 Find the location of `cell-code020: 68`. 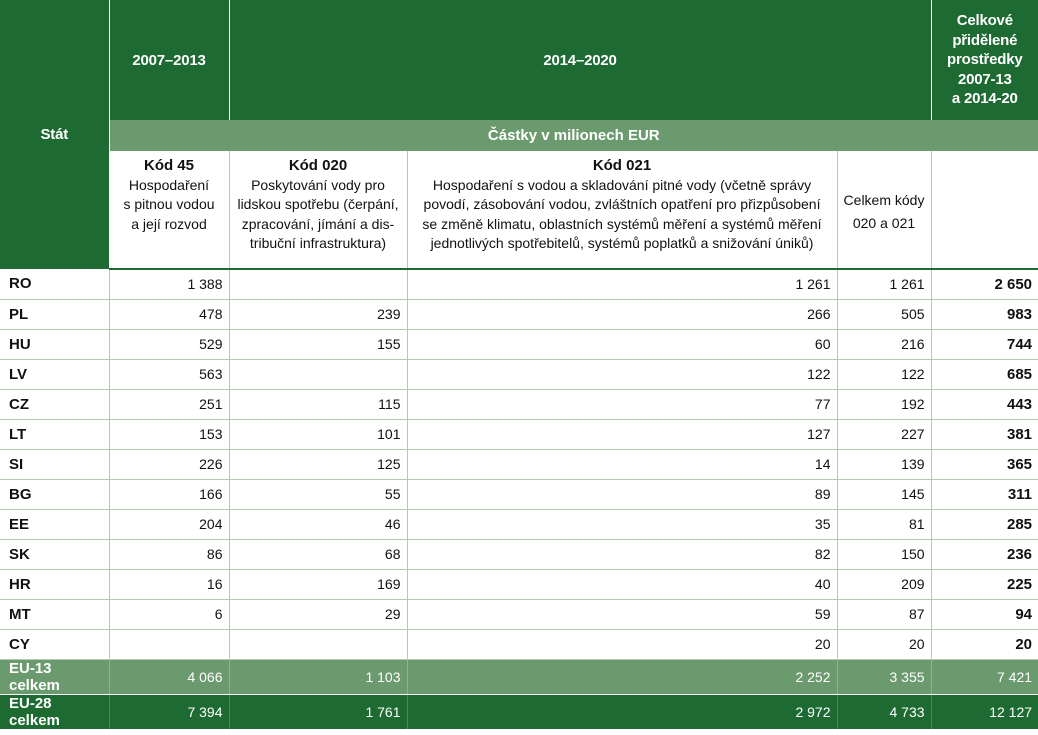

cell-code020: 68 is located at coordinates (318, 554).